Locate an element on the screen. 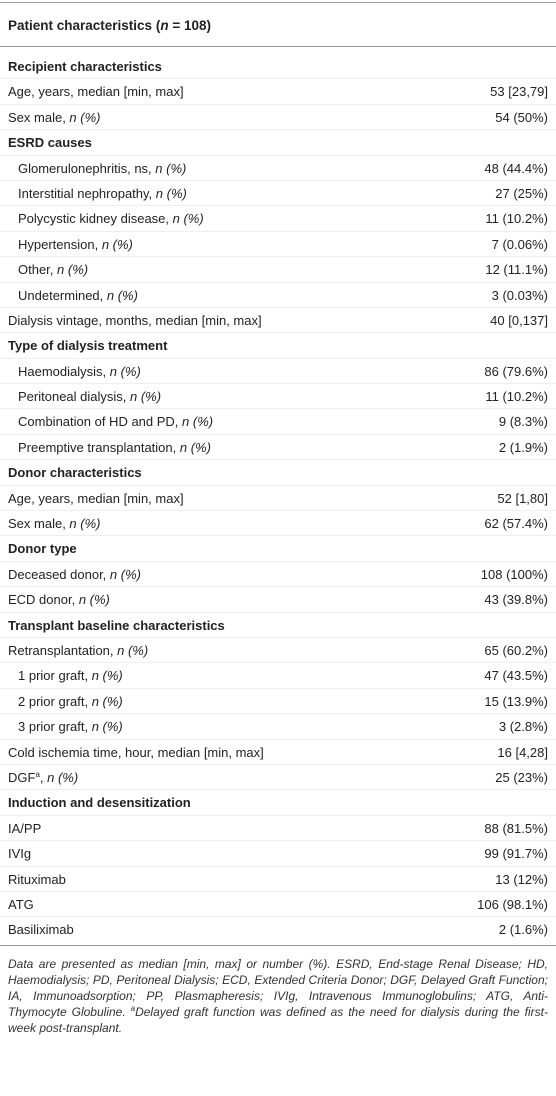 Image resolution: width=556 pixels, height=1096 pixels. row-label: Hypertension, n (%) is located at coordinates (70, 244).